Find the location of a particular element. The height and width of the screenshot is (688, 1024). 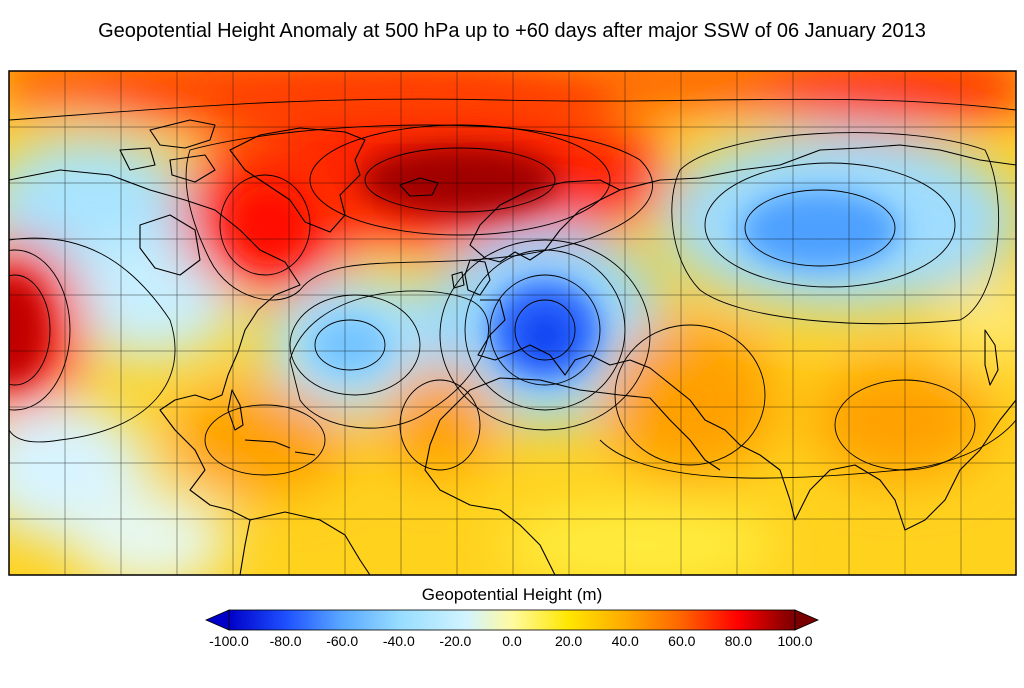

hudson-bay-coast is located at coordinates (170, 245).